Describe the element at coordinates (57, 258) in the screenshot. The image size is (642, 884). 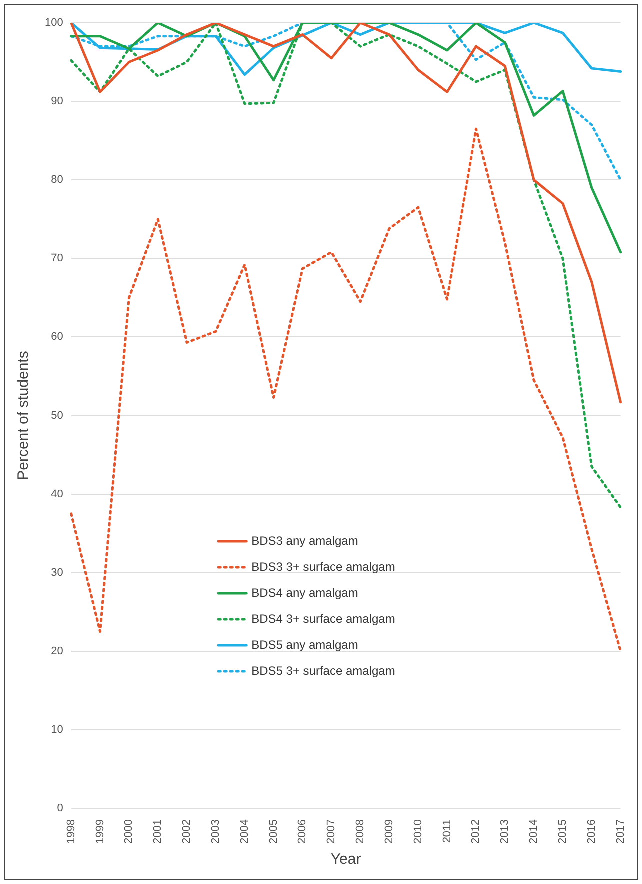
I see `y-tick-label: 70` at that location.